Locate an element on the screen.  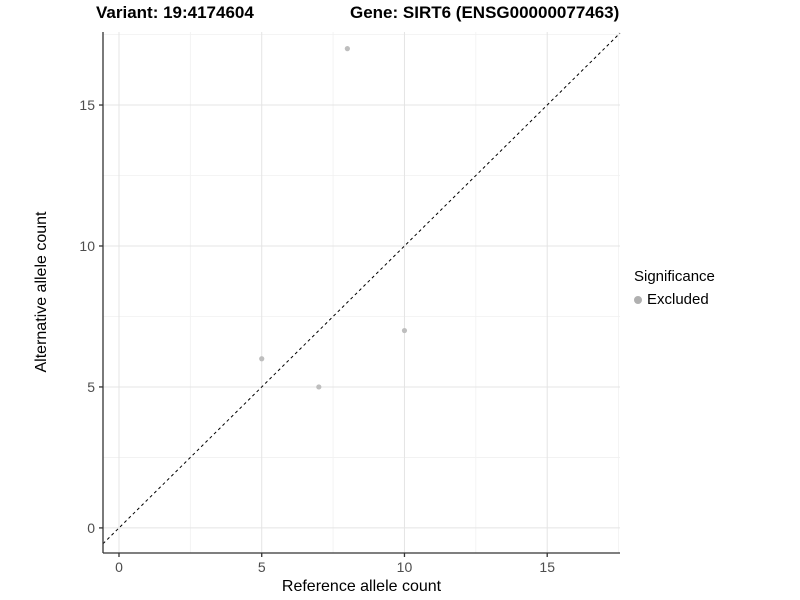
x-tick-label: 15 is located at coordinates (547, 567).